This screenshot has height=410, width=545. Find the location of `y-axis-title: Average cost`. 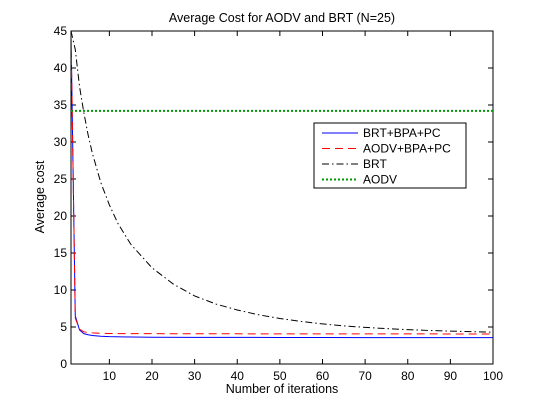

y-axis-title: Average cost is located at coordinates (40, 196).